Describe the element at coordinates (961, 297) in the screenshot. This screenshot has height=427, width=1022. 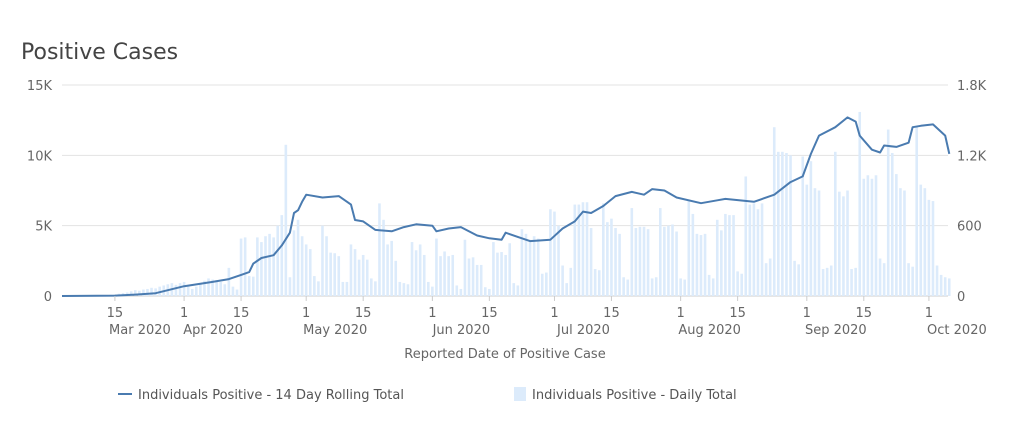
I see `right-axis-tick-label: 0` at that location.